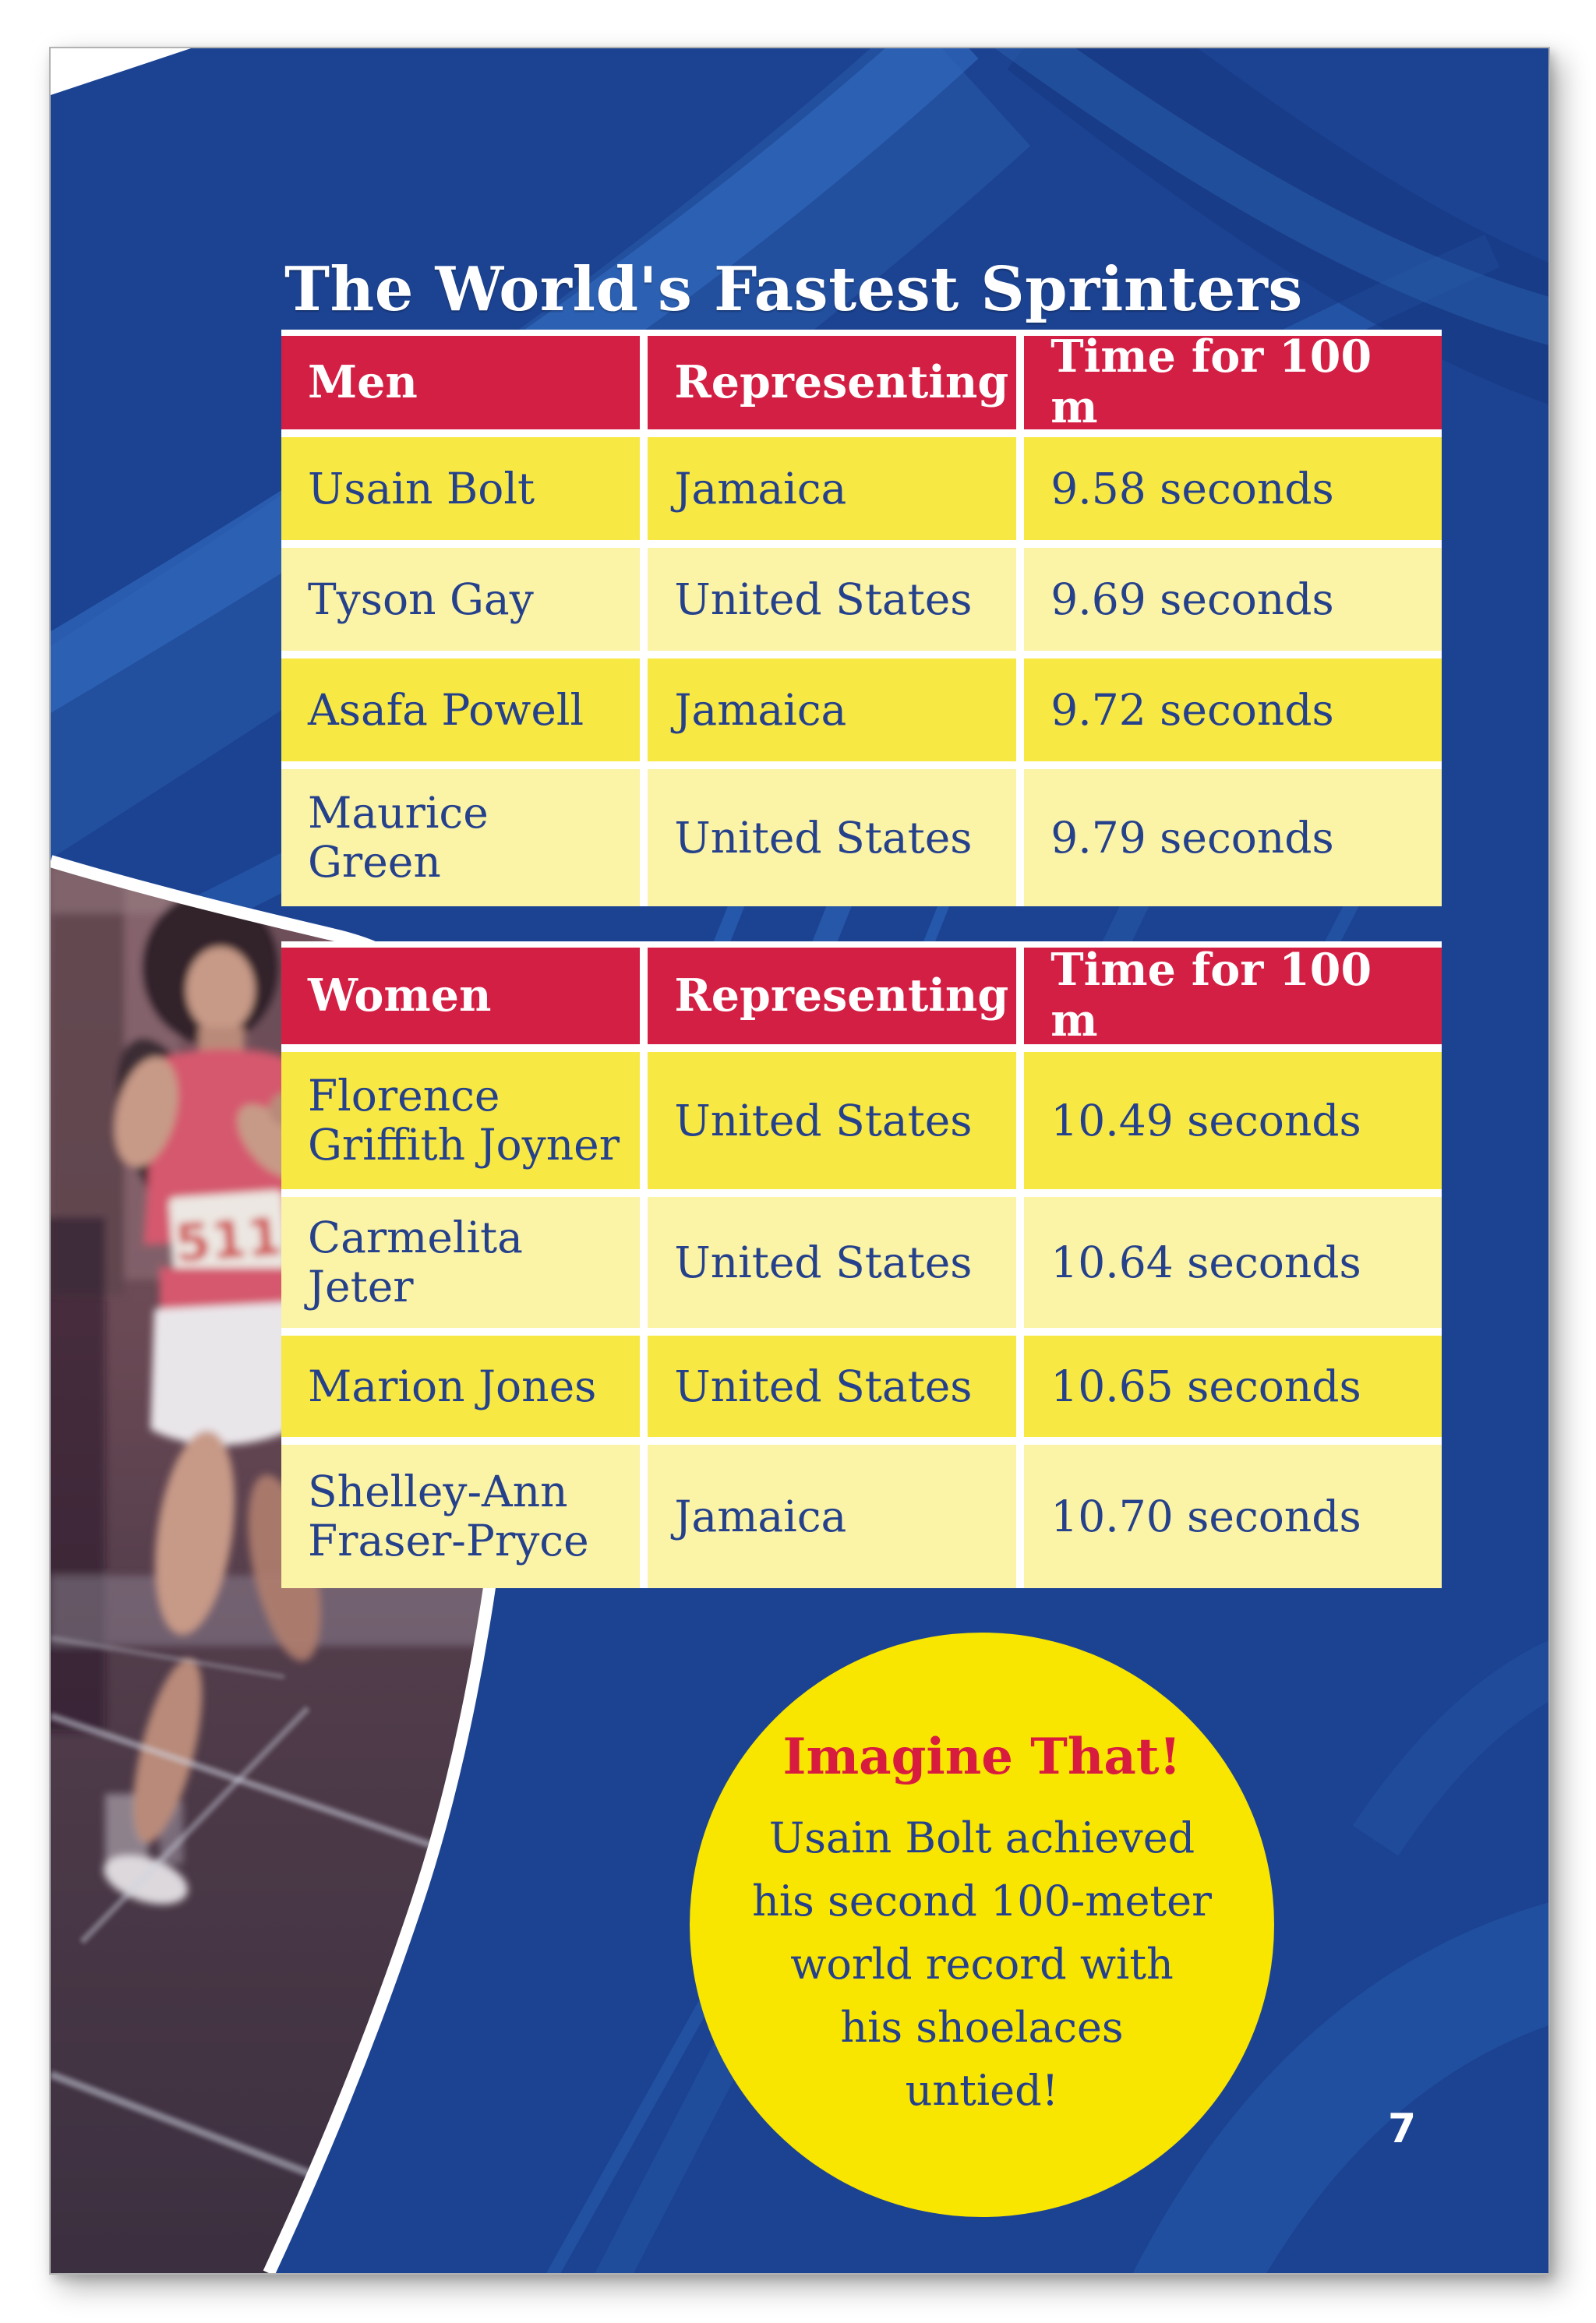 This screenshot has height=2323, width=1596. Describe the element at coordinates (981, 1837) in the screenshot. I see `imagine-that-line: Usain Bolt achieved` at that location.